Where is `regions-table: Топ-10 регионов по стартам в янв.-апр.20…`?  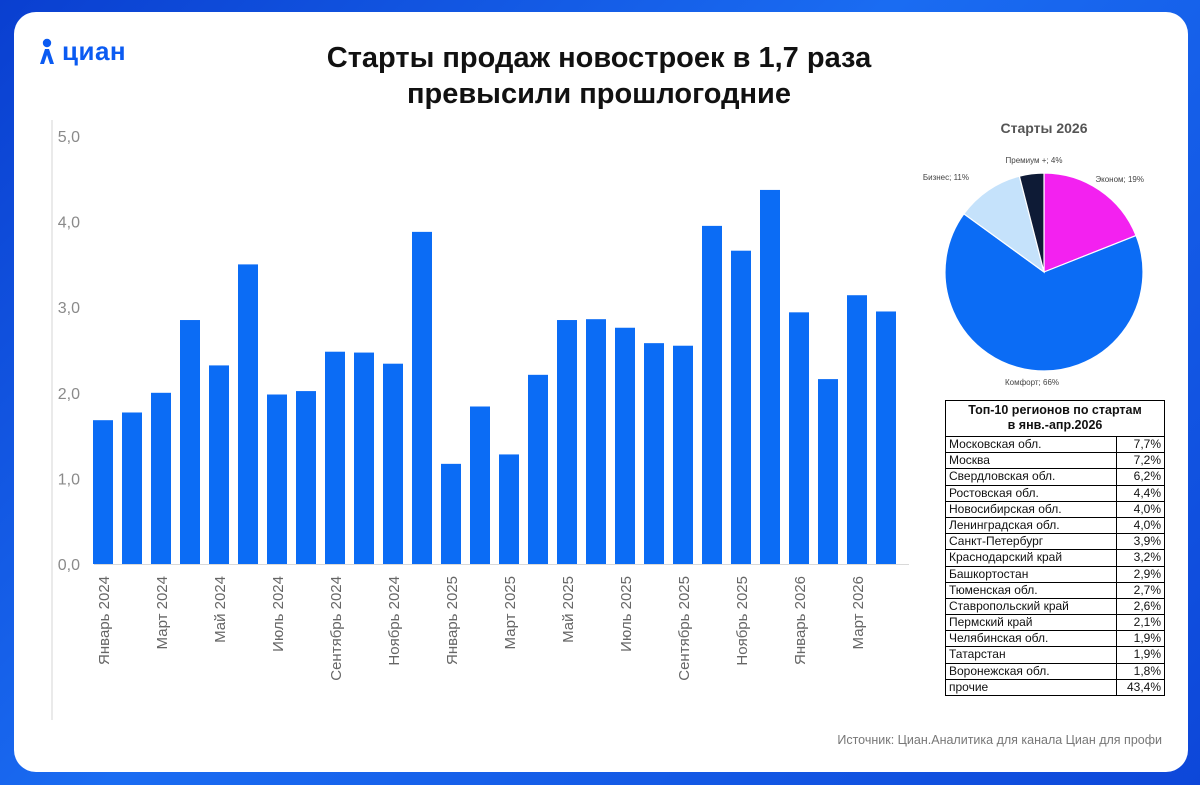 regions-table: Топ-10 регионов по стартам в янв.-апр.20… is located at coordinates (1055, 548).